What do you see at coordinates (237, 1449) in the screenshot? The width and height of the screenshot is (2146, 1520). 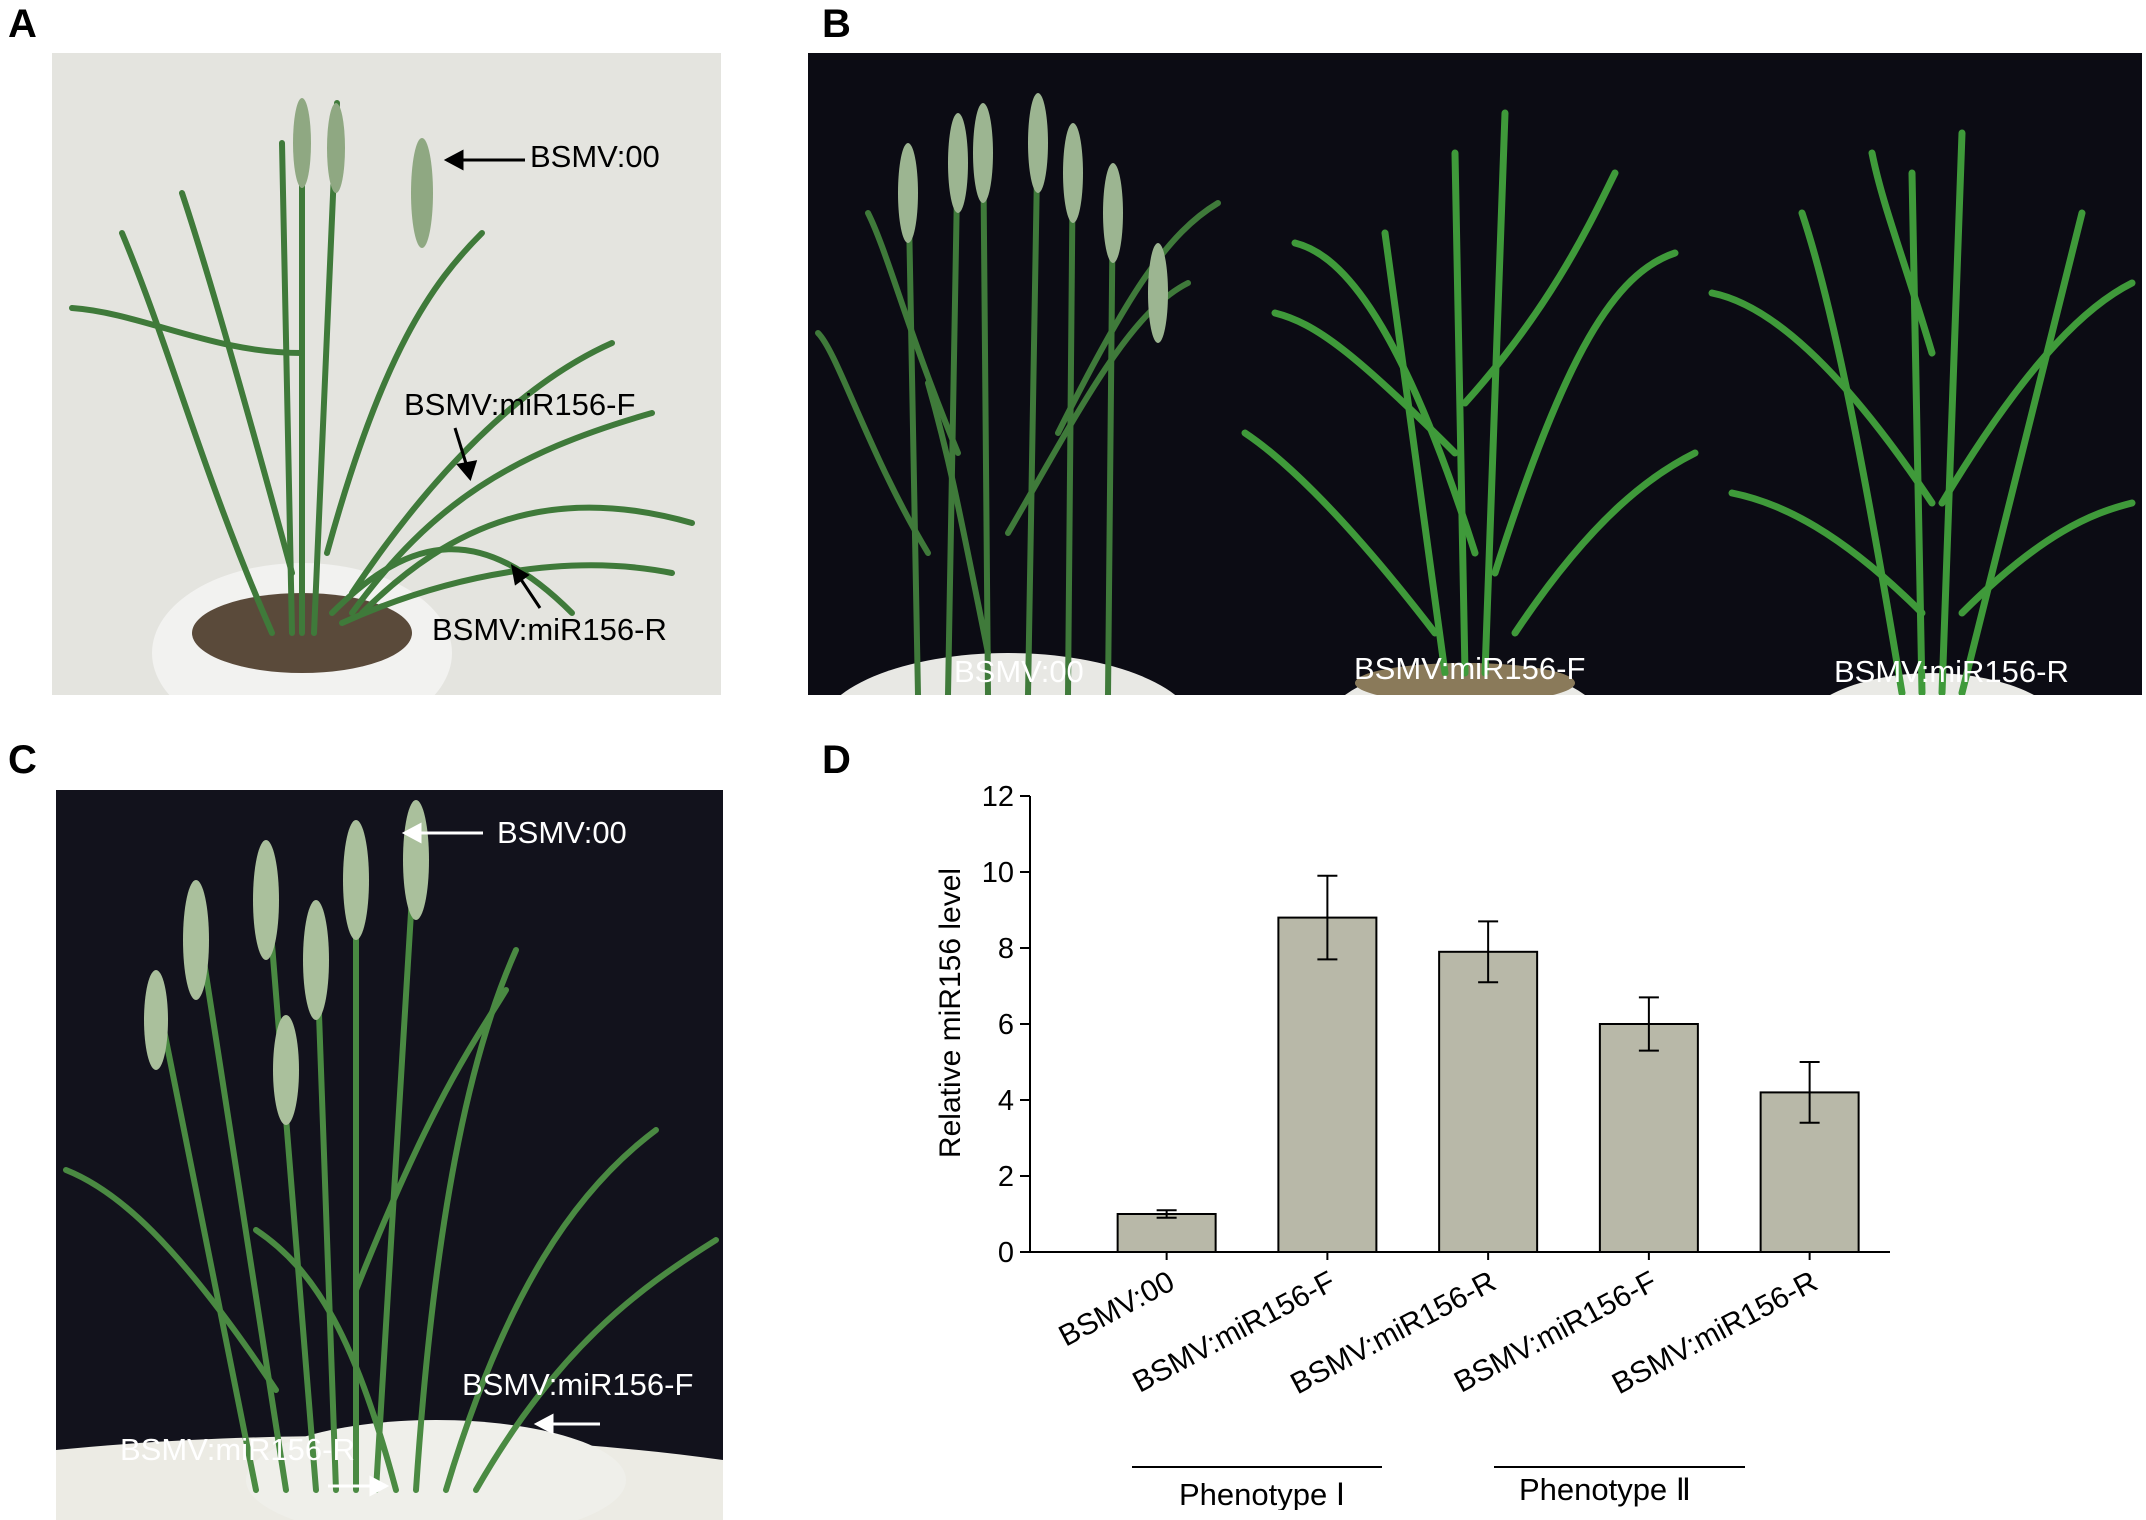 I see `panel-c-label-mir156r: BSMV:miR156-R` at bounding box center [237, 1449].